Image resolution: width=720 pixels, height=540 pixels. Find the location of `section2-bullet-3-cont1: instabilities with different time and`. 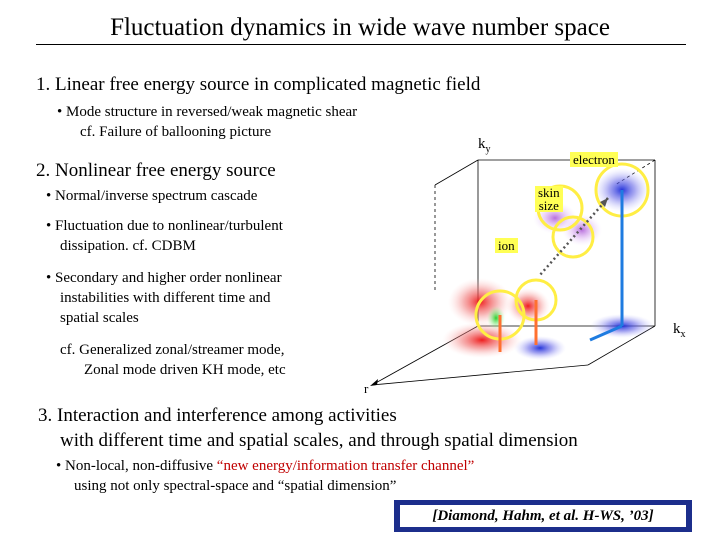

section2-bullet-3-cont1: instabilities with different time and is located at coordinates (165, 298).